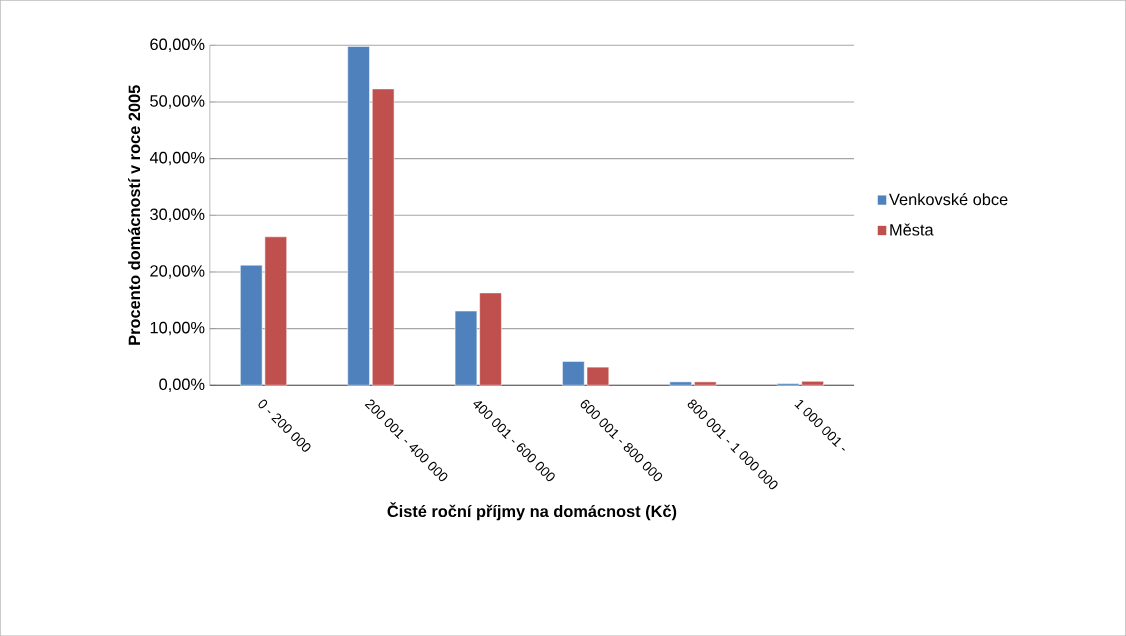  I want to click on y-tick-label: 20,00%, so click(177, 272).